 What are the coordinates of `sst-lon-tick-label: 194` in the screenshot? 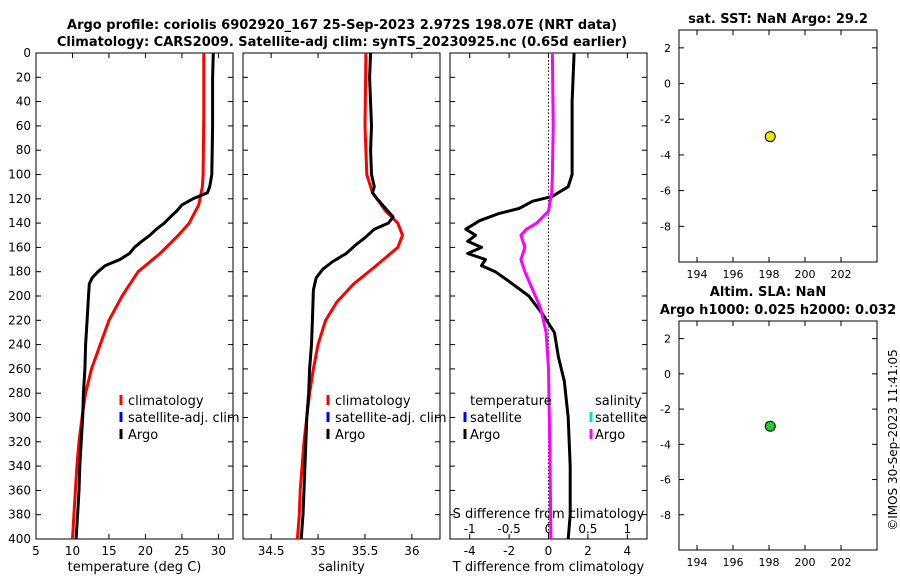 It's located at (697, 274).